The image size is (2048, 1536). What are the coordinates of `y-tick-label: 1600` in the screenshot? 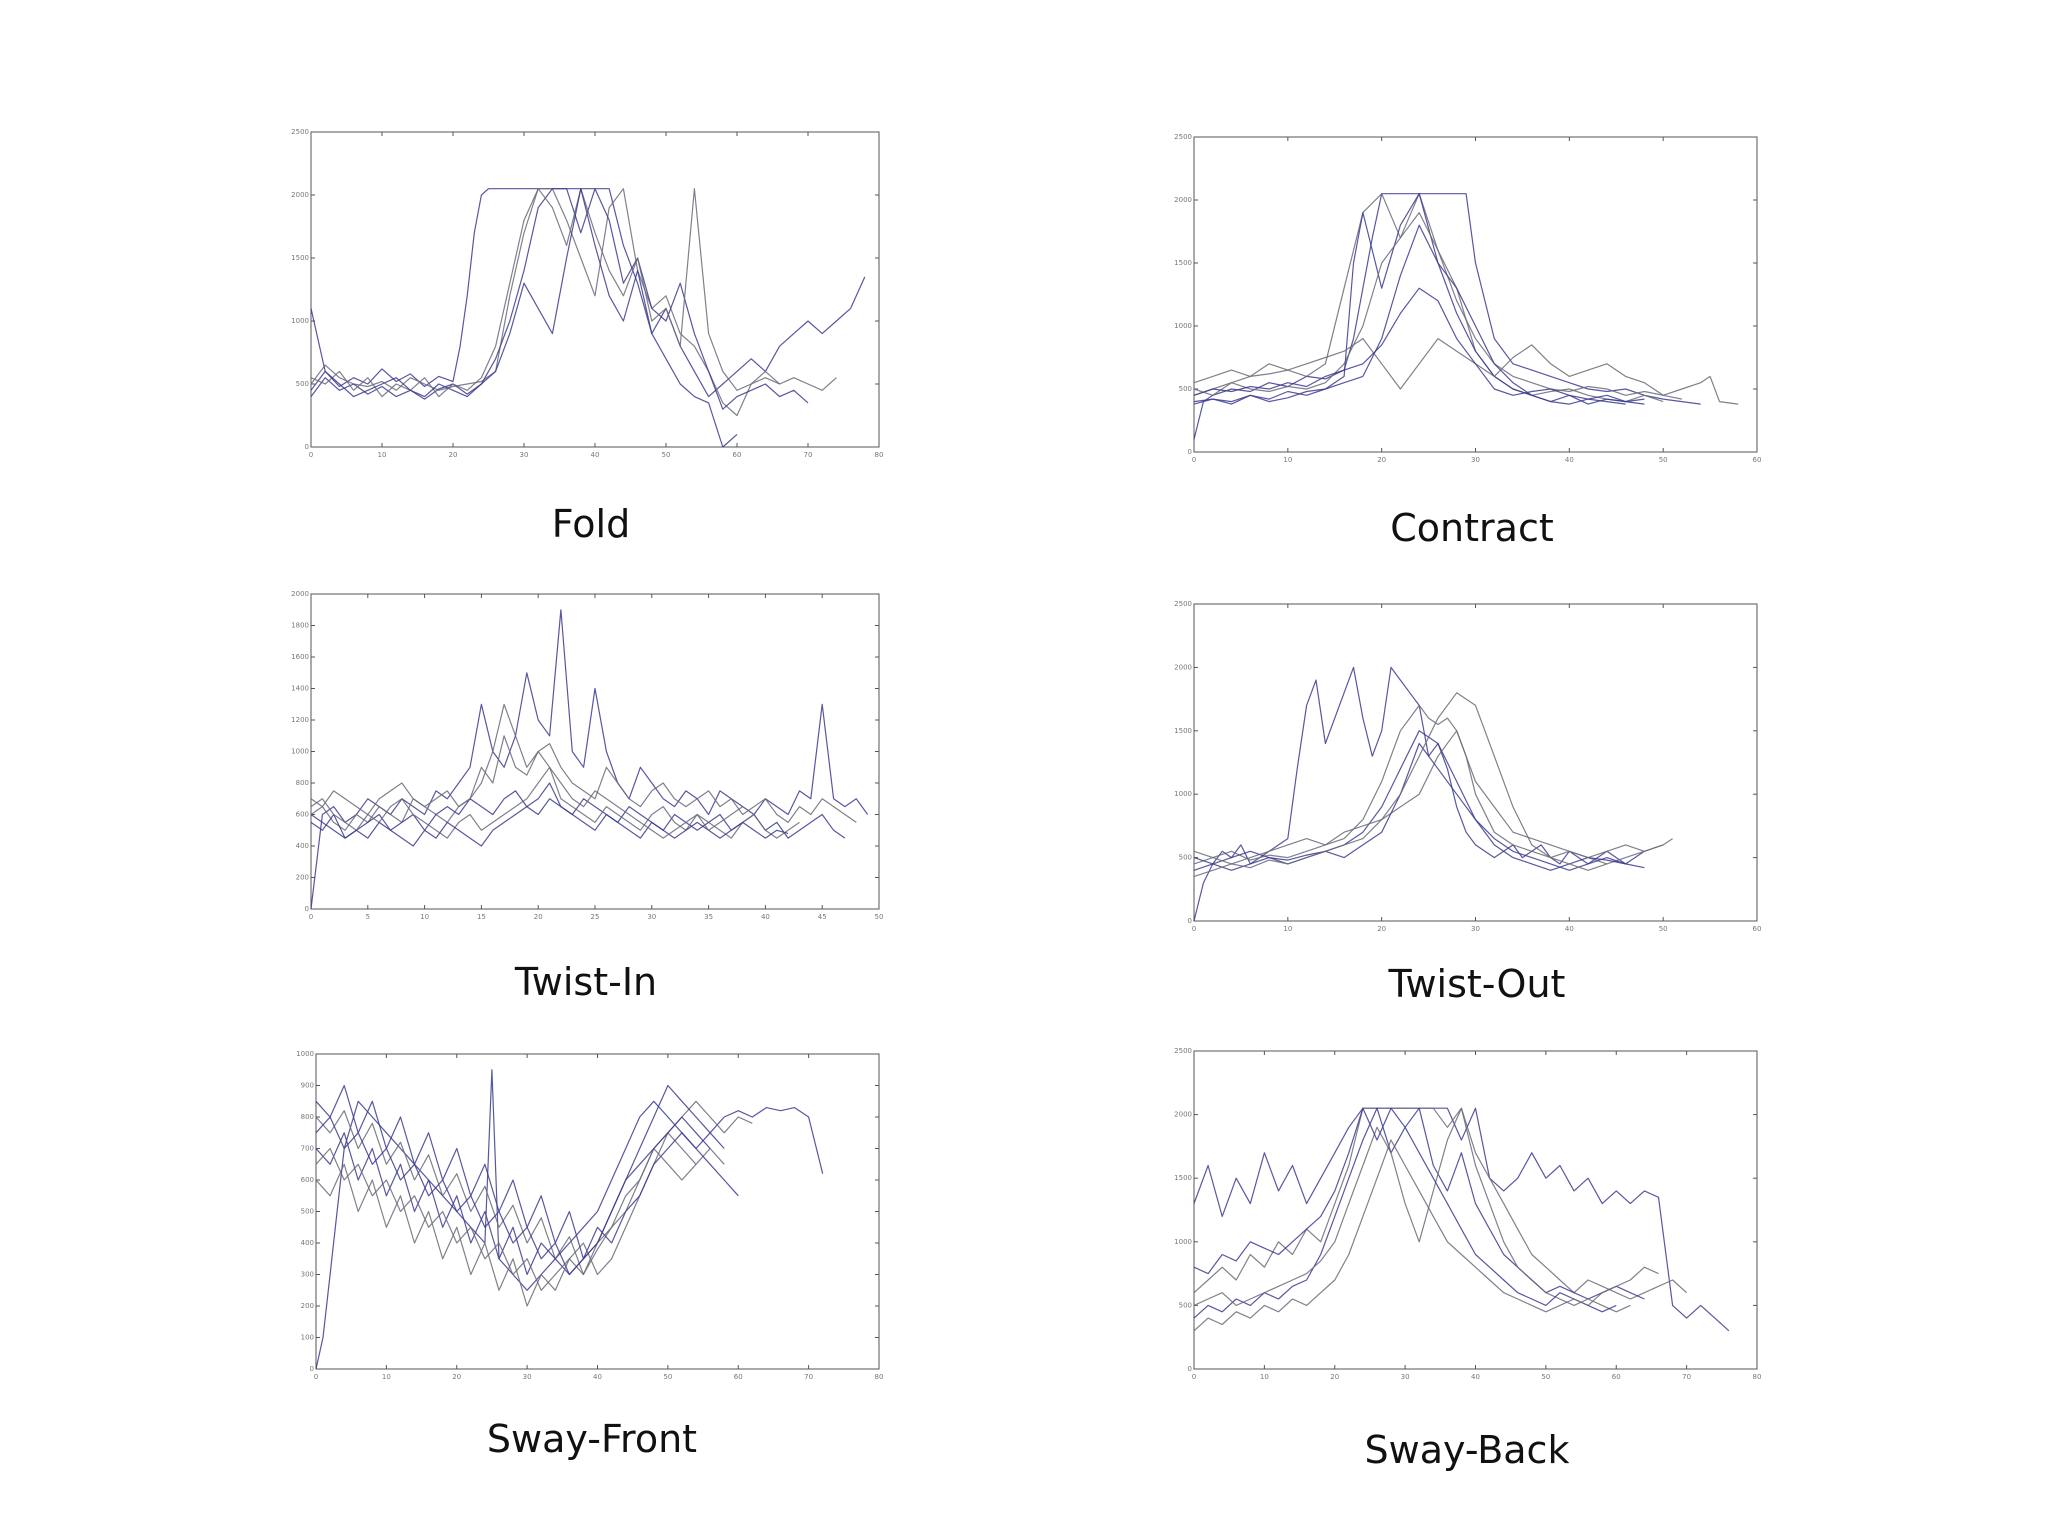 It's located at (300, 657).